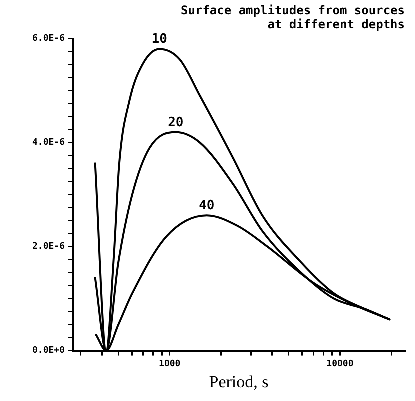 The width and height of the screenshot is (415, 401). Describe the element at coordinates (48, 351) in the screenshot. I see `y-tick-label: 0.0E+0` at that location.